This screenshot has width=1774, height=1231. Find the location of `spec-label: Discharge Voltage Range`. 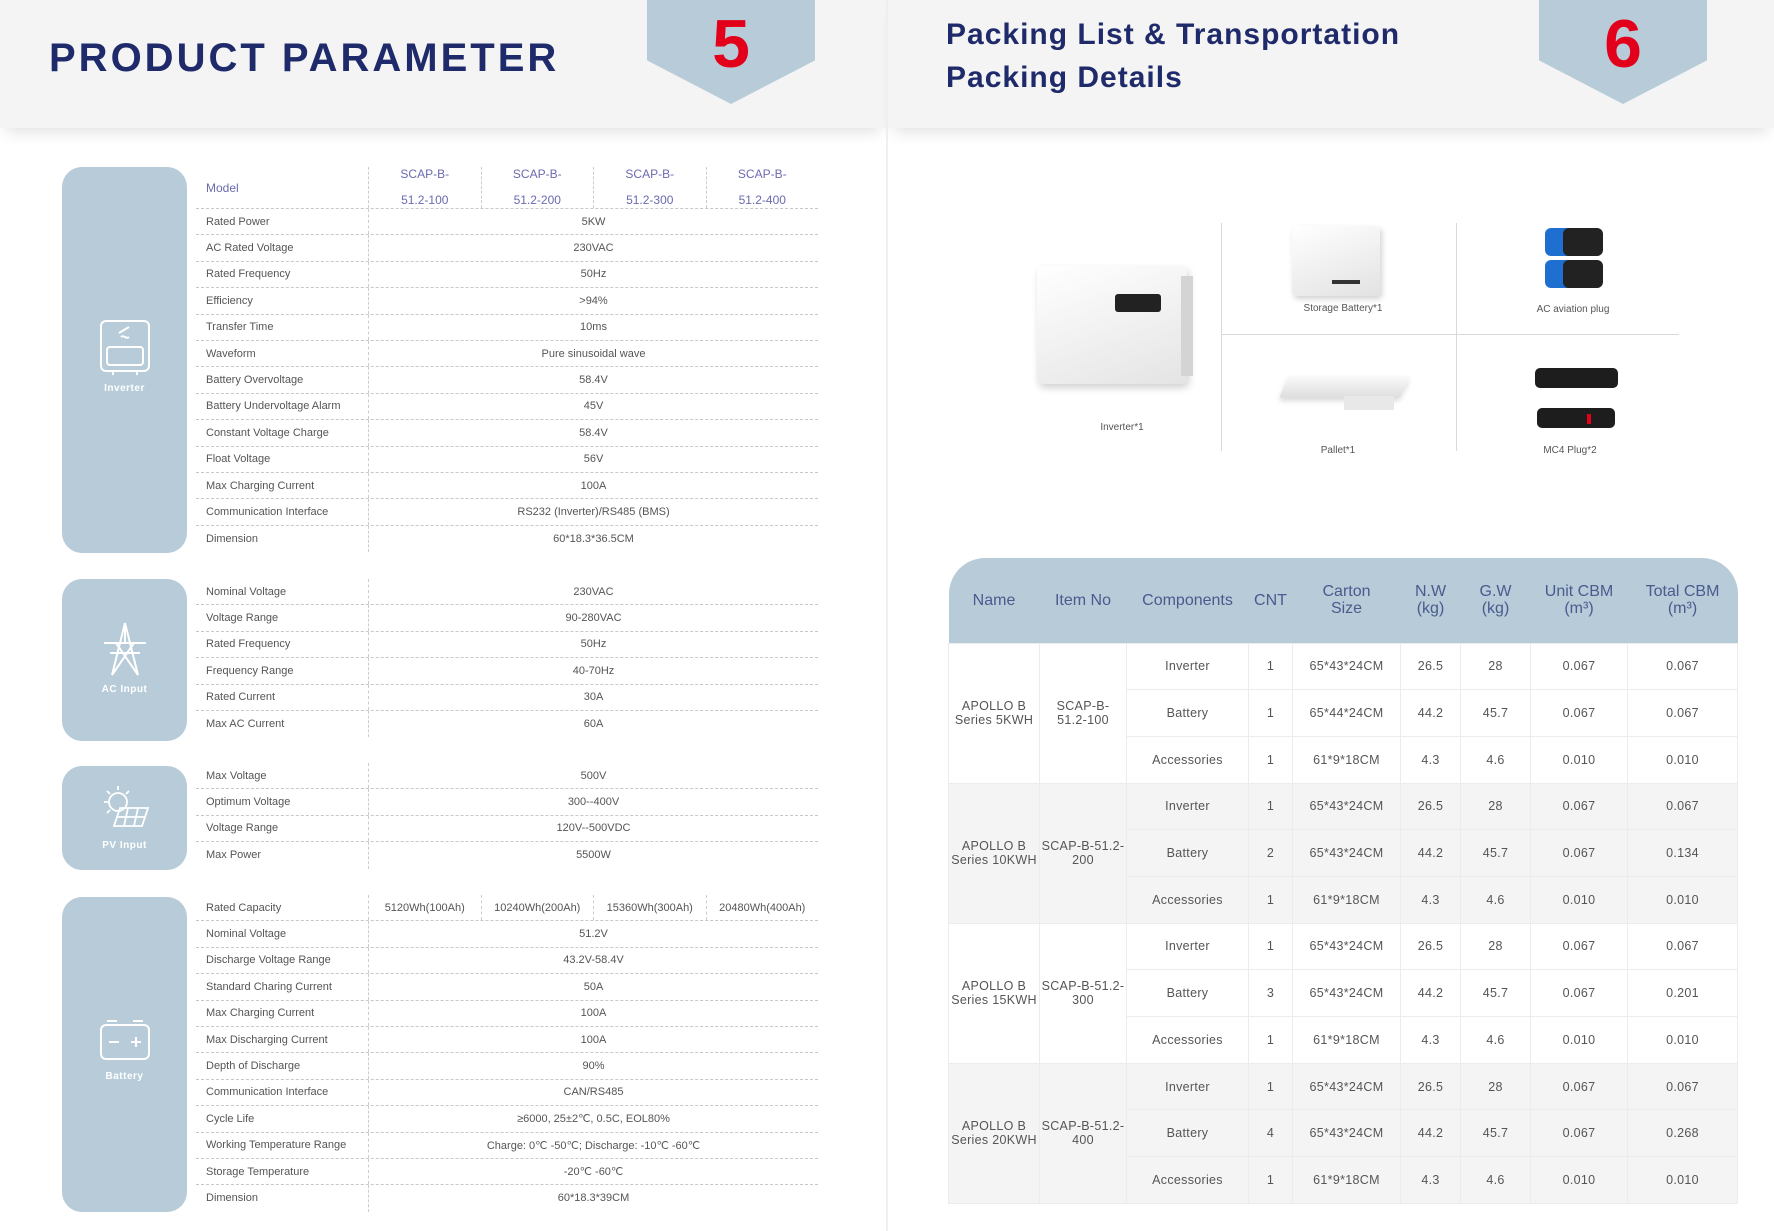

spec-label: Discharge Voltage Range is located at coordinates (282, 960).